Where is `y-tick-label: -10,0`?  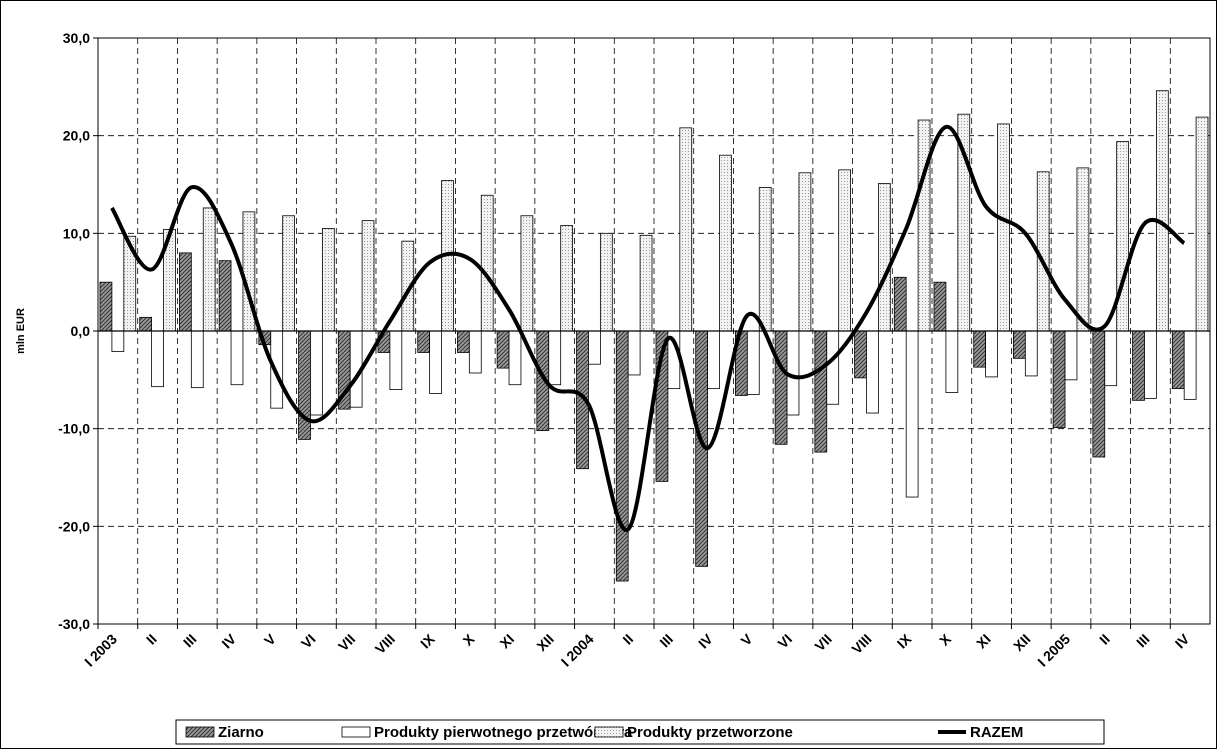 y-tick-label: -10,0 is located at coordinates (74, 429).